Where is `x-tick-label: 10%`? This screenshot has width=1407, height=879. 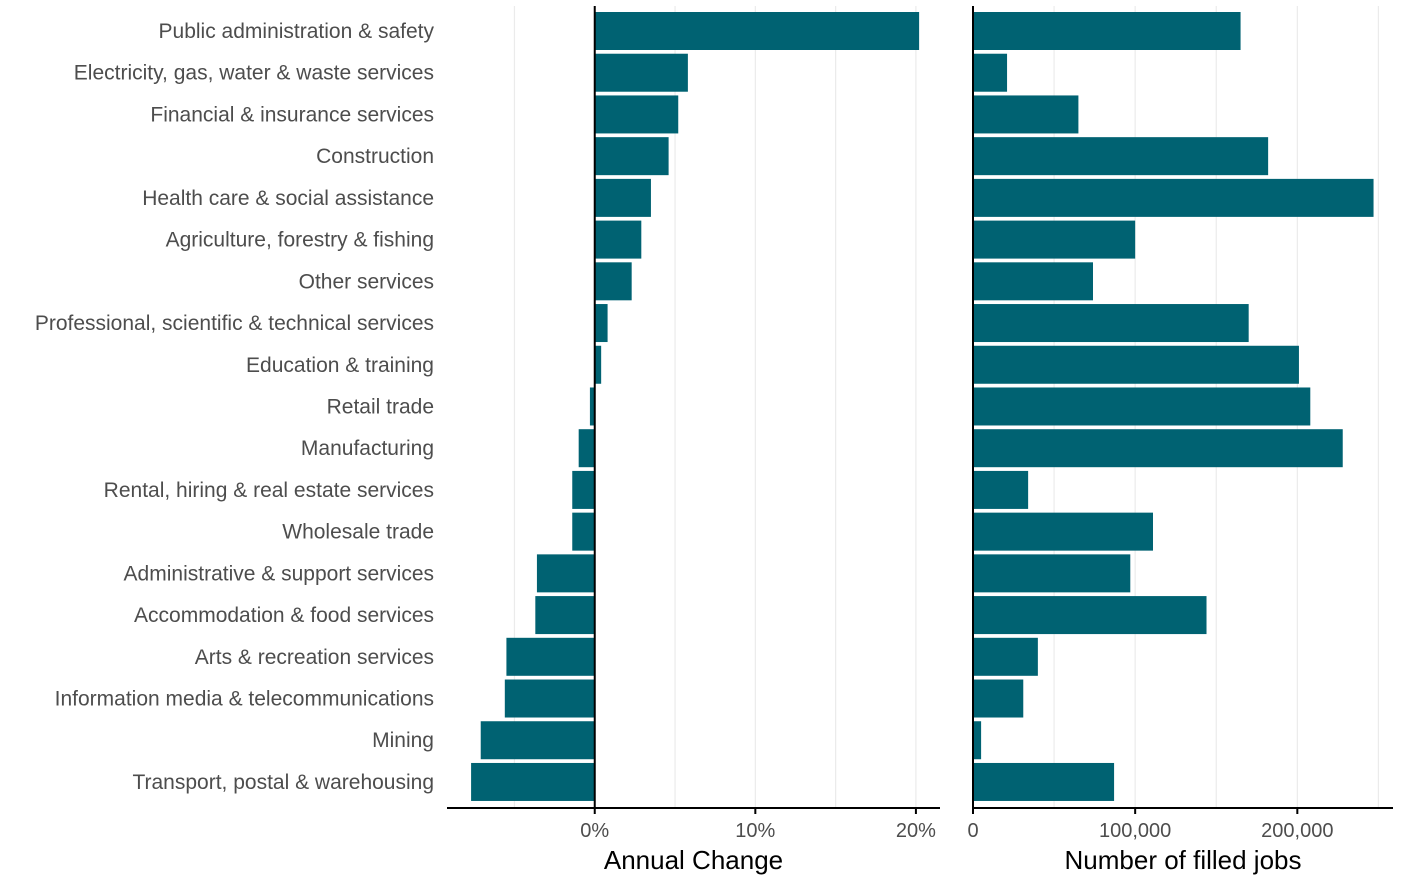 x-tick-label: 10% is located at coordinates (755, 831).